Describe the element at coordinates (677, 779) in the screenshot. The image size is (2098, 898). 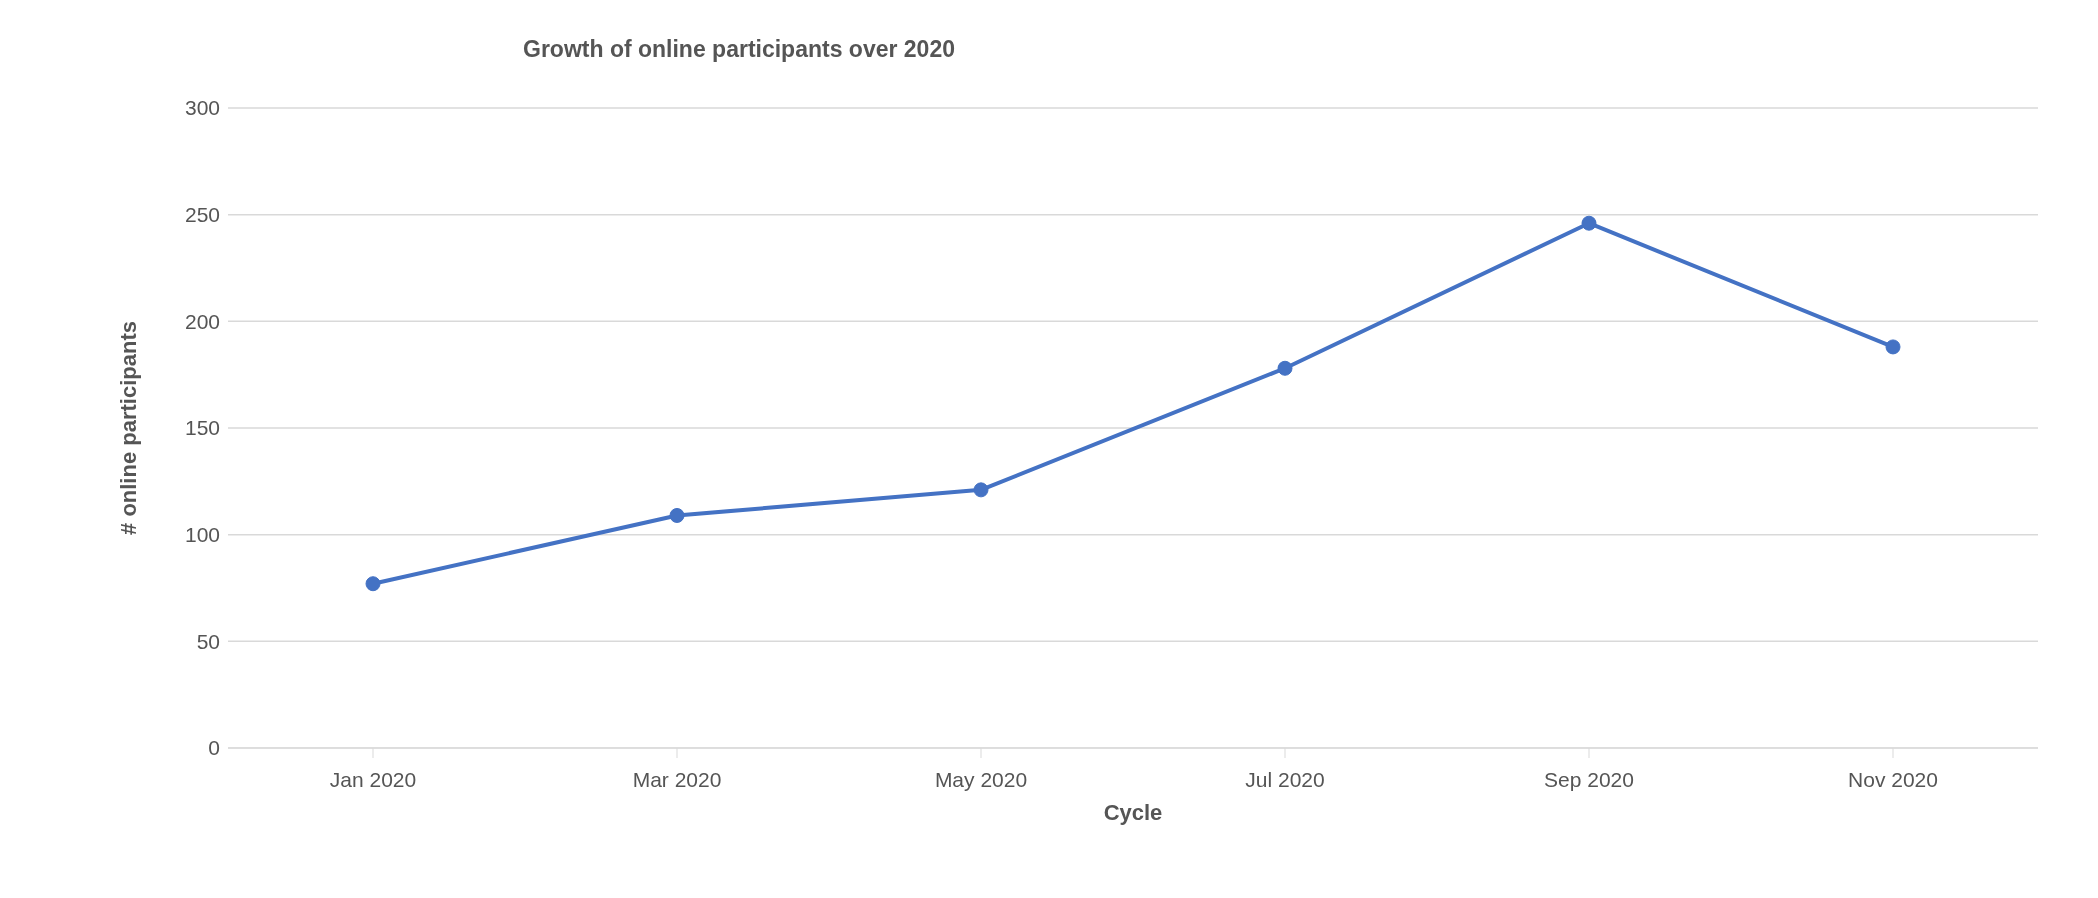
I see `x-tick-label: Mar 2020` at that location.